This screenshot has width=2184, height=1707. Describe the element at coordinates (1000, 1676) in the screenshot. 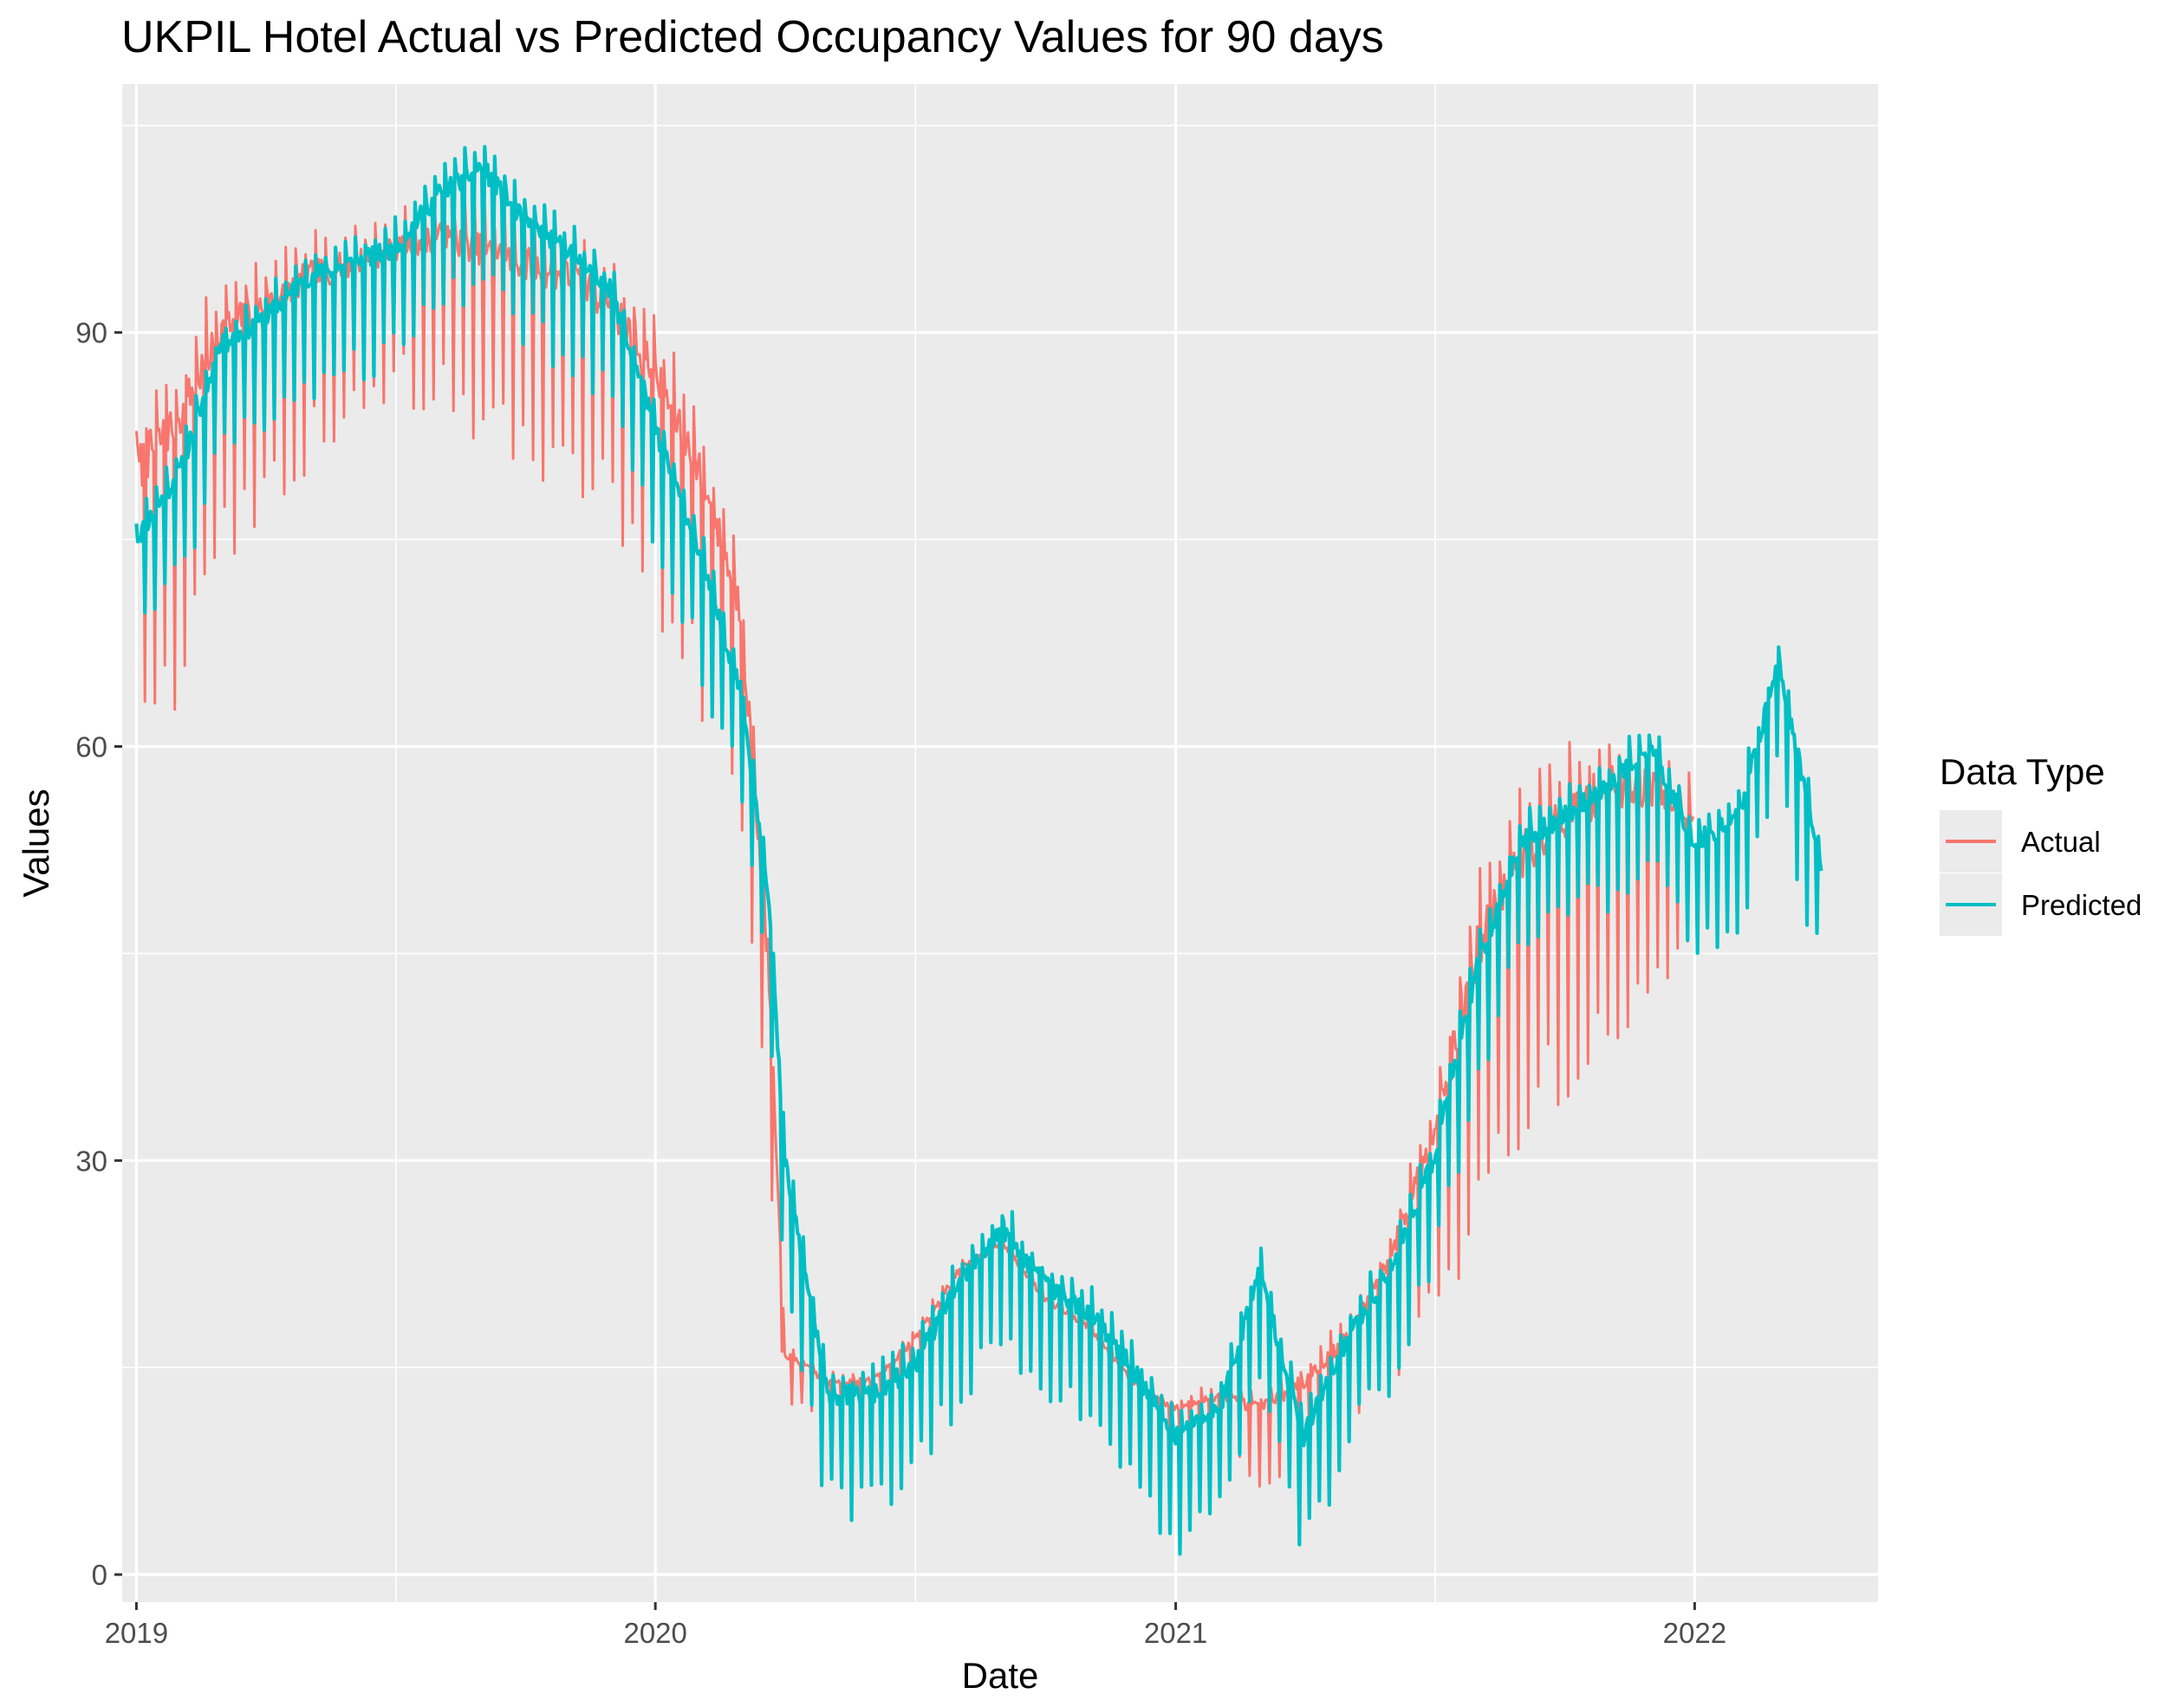

I see `x-axis-title: Date` at that location.